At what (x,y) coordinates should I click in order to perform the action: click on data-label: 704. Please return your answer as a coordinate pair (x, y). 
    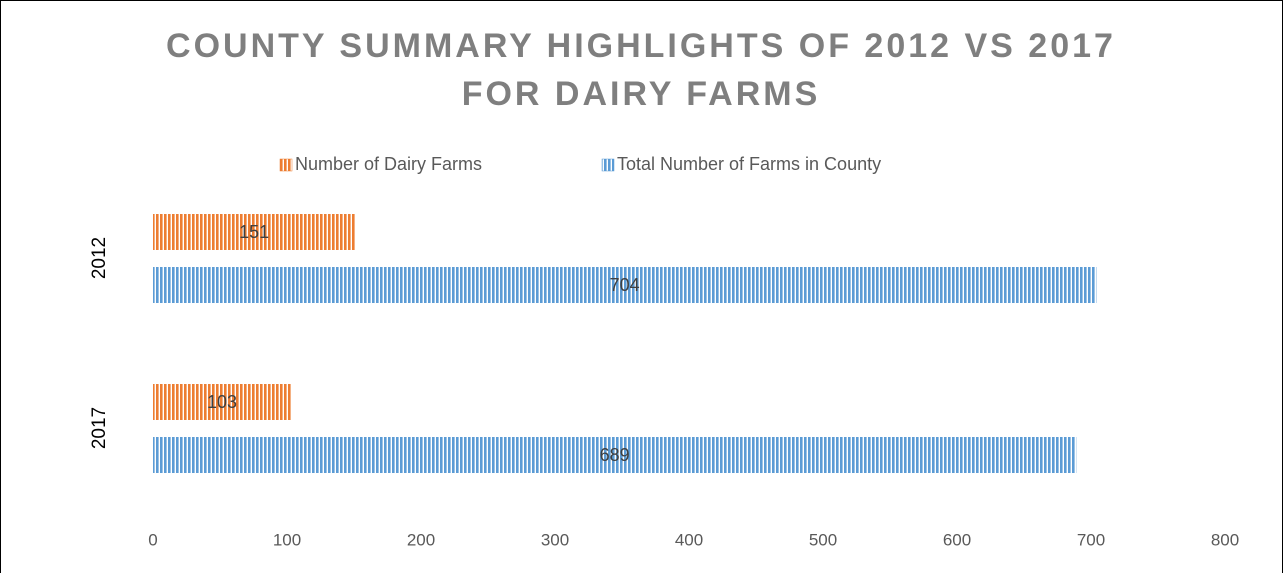
    Looking at the image, I should click on (625, 285).